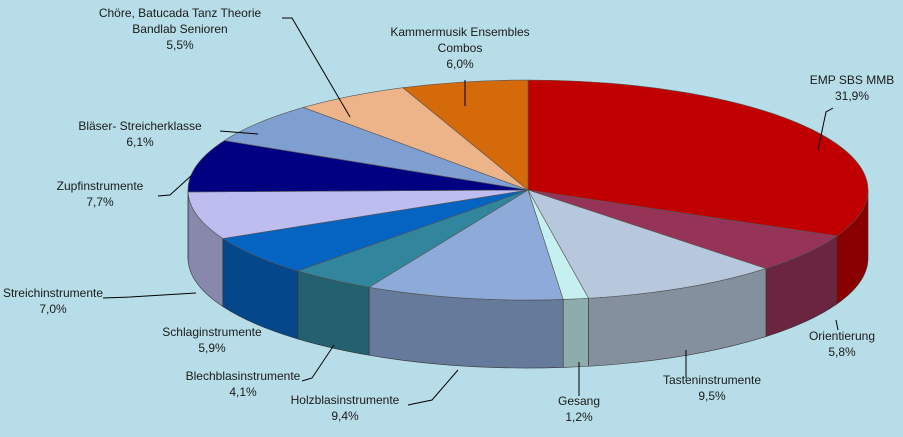  Describe the element at coordinates (180, 13) in the screenshot. I see `slice-label: Chöre, Batucada Tanz Theorie` at that location.